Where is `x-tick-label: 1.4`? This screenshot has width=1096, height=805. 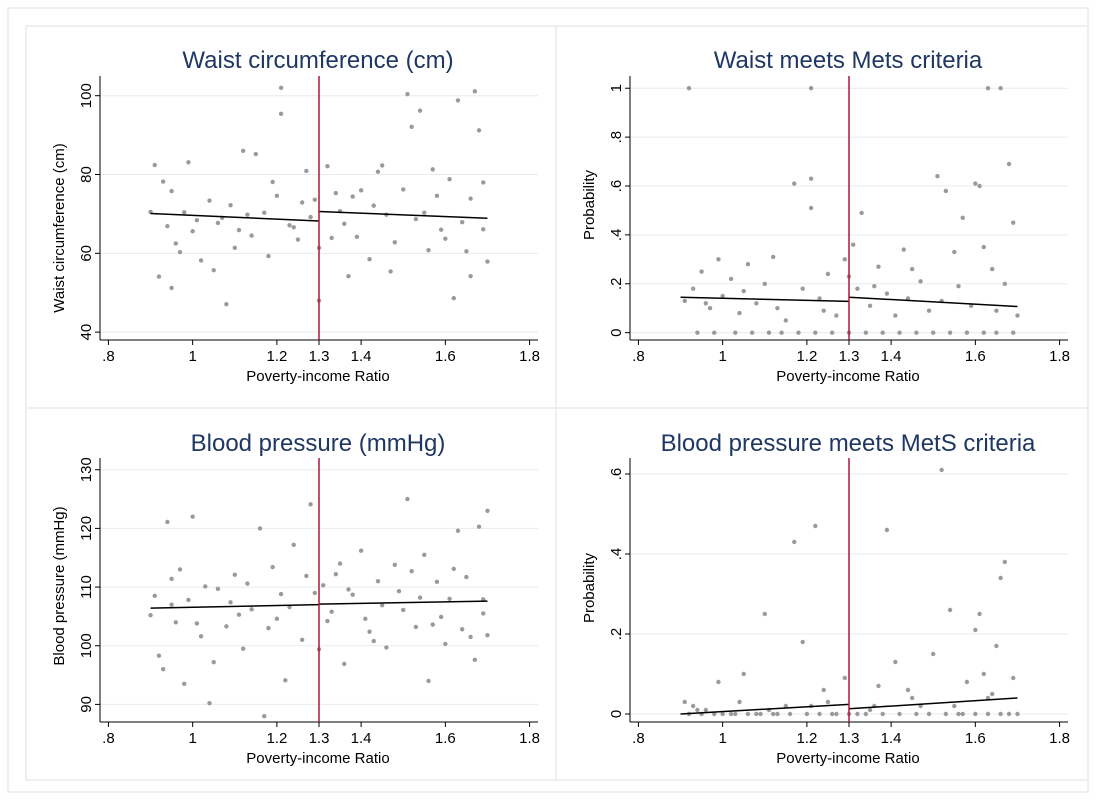
x-tick-label: 1.4 is located at coordinates (361, 356).